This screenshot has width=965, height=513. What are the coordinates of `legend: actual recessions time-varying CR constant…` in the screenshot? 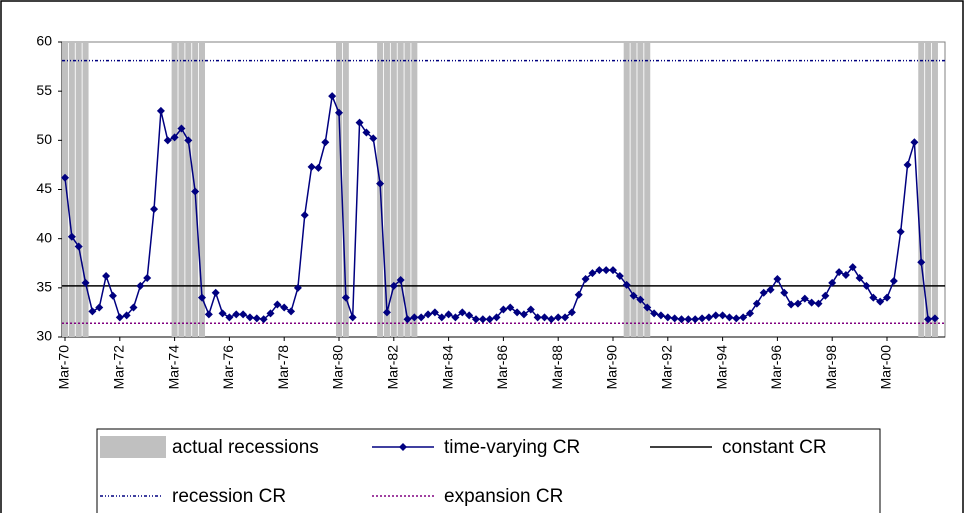 It's located at (463, 471).